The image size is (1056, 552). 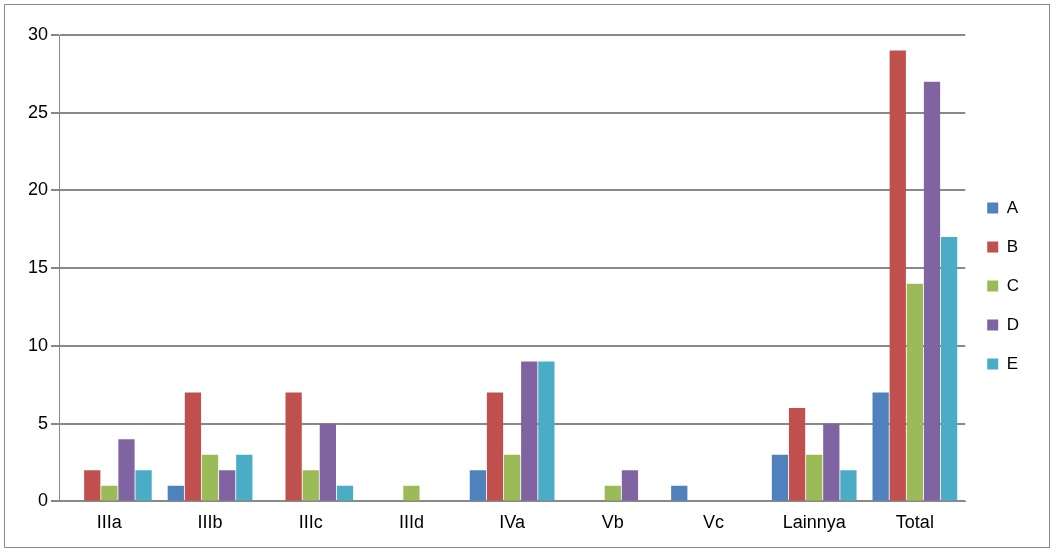 I want to click on y-tick-label: 20, so click(x=38, y=189).